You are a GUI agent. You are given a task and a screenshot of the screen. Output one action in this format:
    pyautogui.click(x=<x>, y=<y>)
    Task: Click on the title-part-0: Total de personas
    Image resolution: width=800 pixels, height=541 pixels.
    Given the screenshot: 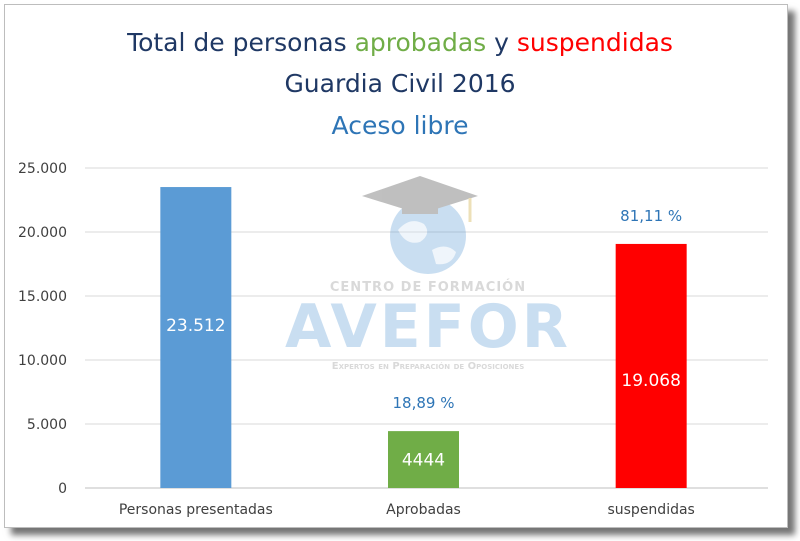 What is the action you would take?
    pyautogui.click(x=241, y=42)
    